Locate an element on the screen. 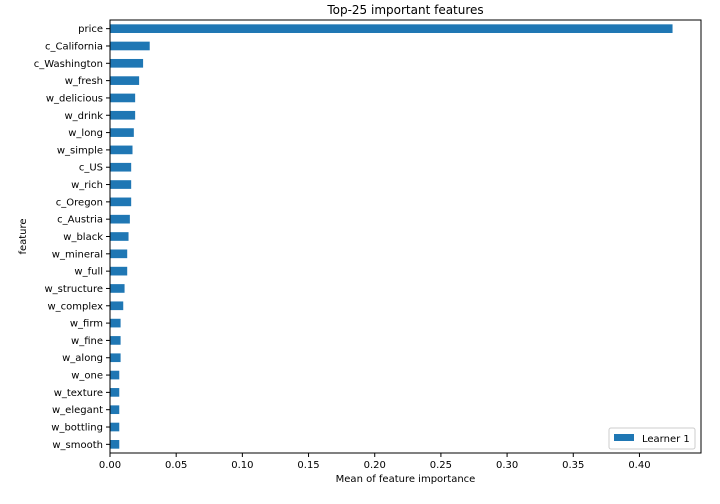  bar-w-bottling is located at coordinates (115, 427).